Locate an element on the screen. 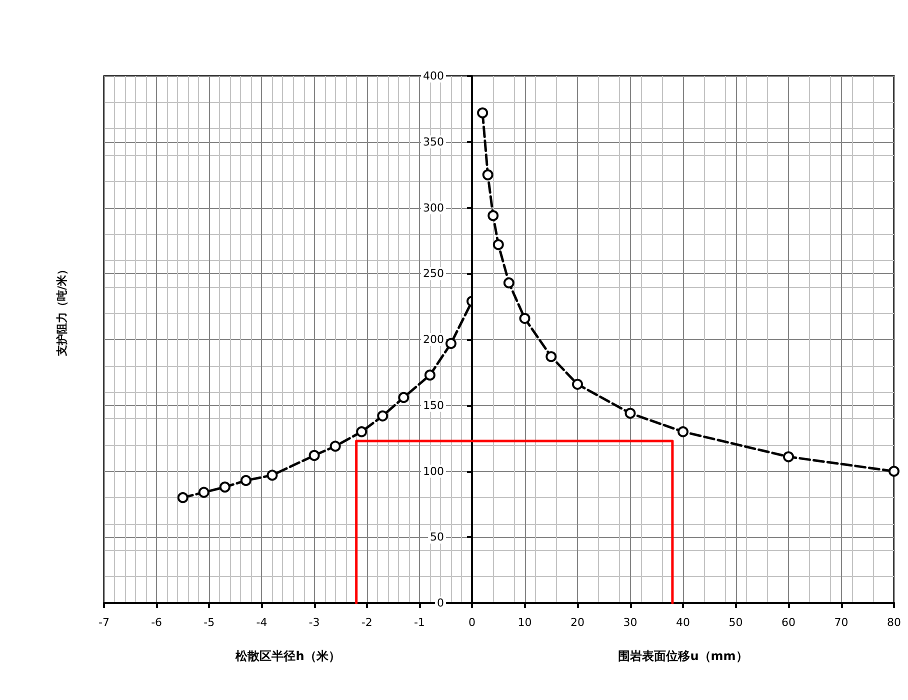 The width and height of the screenshot is (908, 700). x-tick-label: 50 is located at coordinates (735, 622).